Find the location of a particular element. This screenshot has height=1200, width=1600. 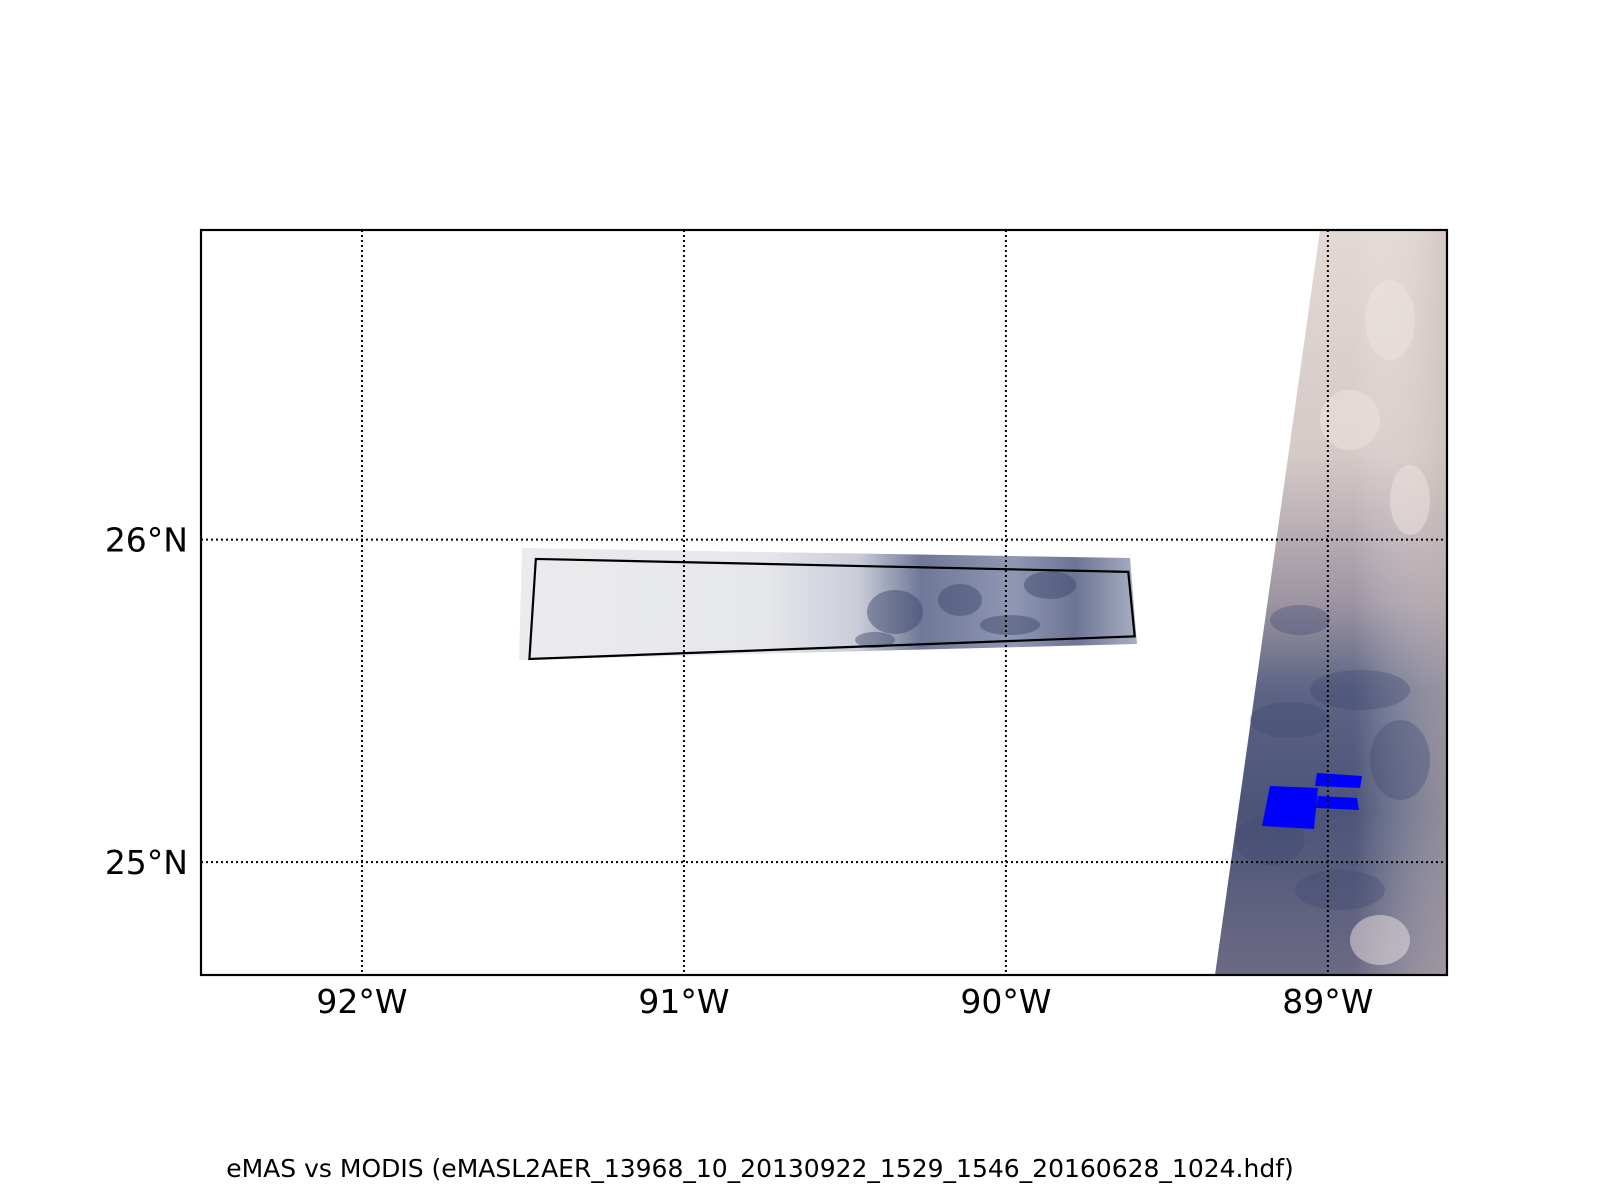

highlight-patches is located at coordinates (1312, 801).